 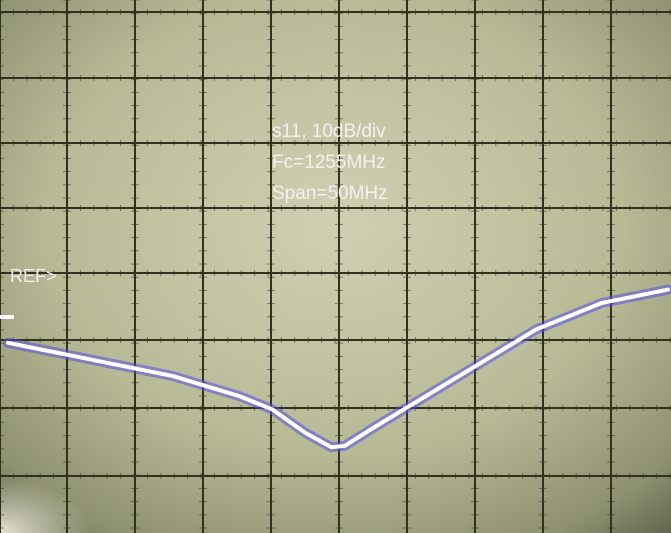 What do you see at coordinates (329, 131) in the screenshot?
I see `annotation-scale: s11, 10dB/div` at bounding box center [329, 131].